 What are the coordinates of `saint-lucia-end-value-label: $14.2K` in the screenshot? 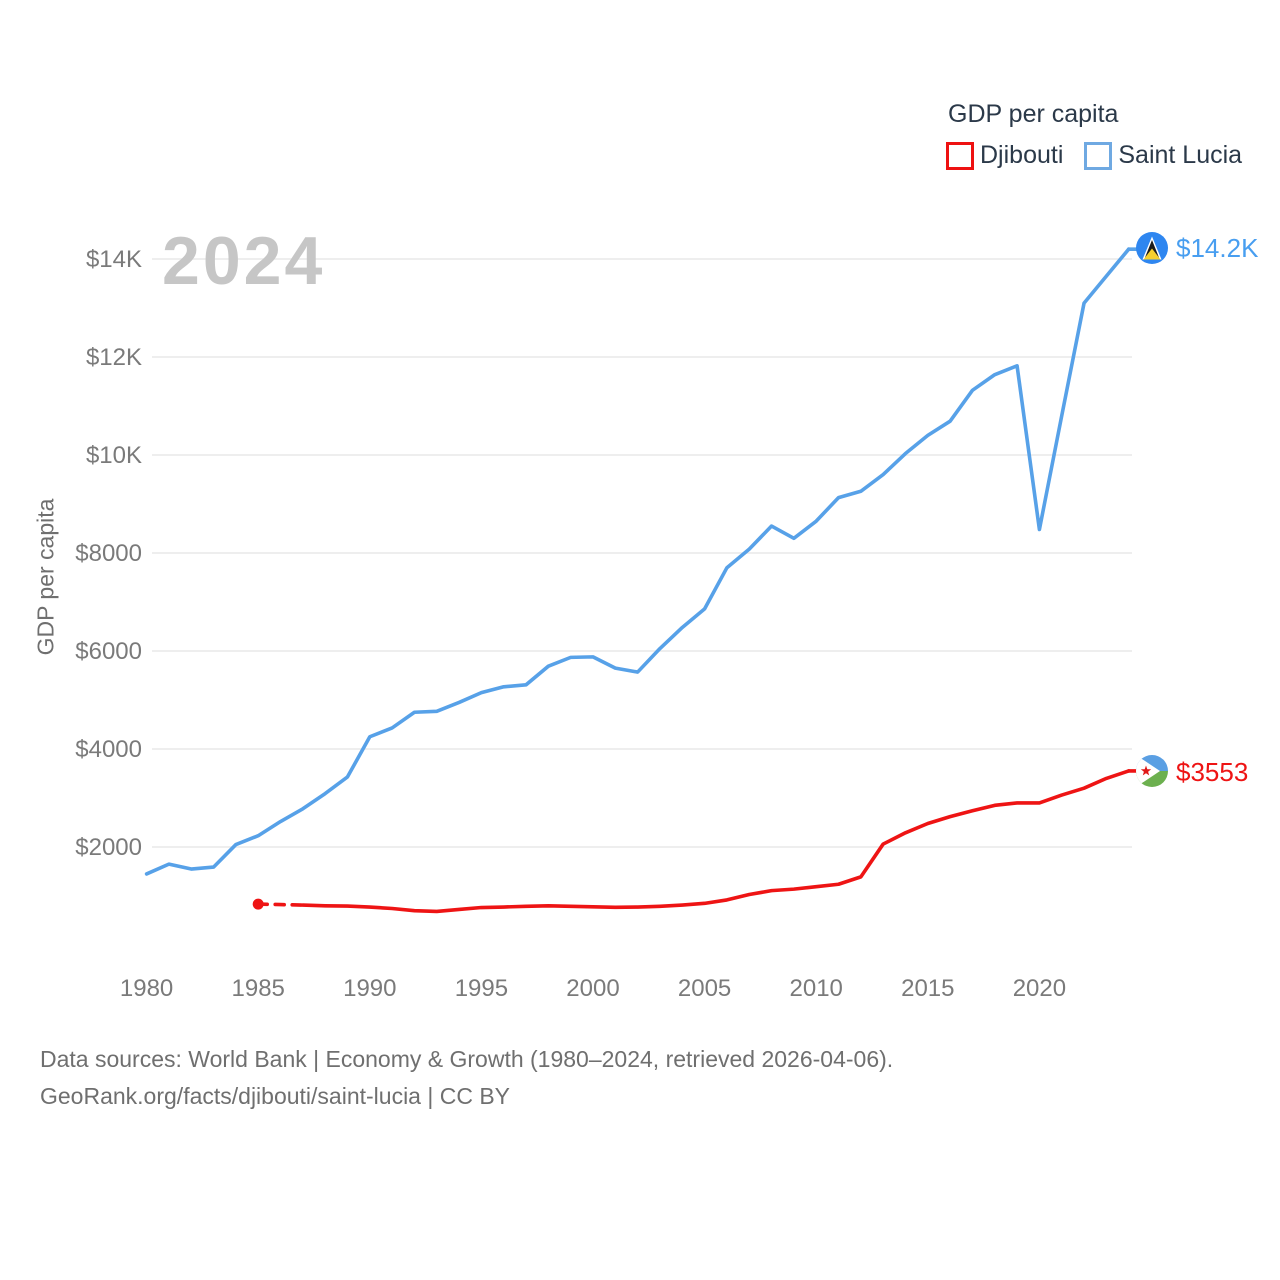 It's located at (1217, 248).